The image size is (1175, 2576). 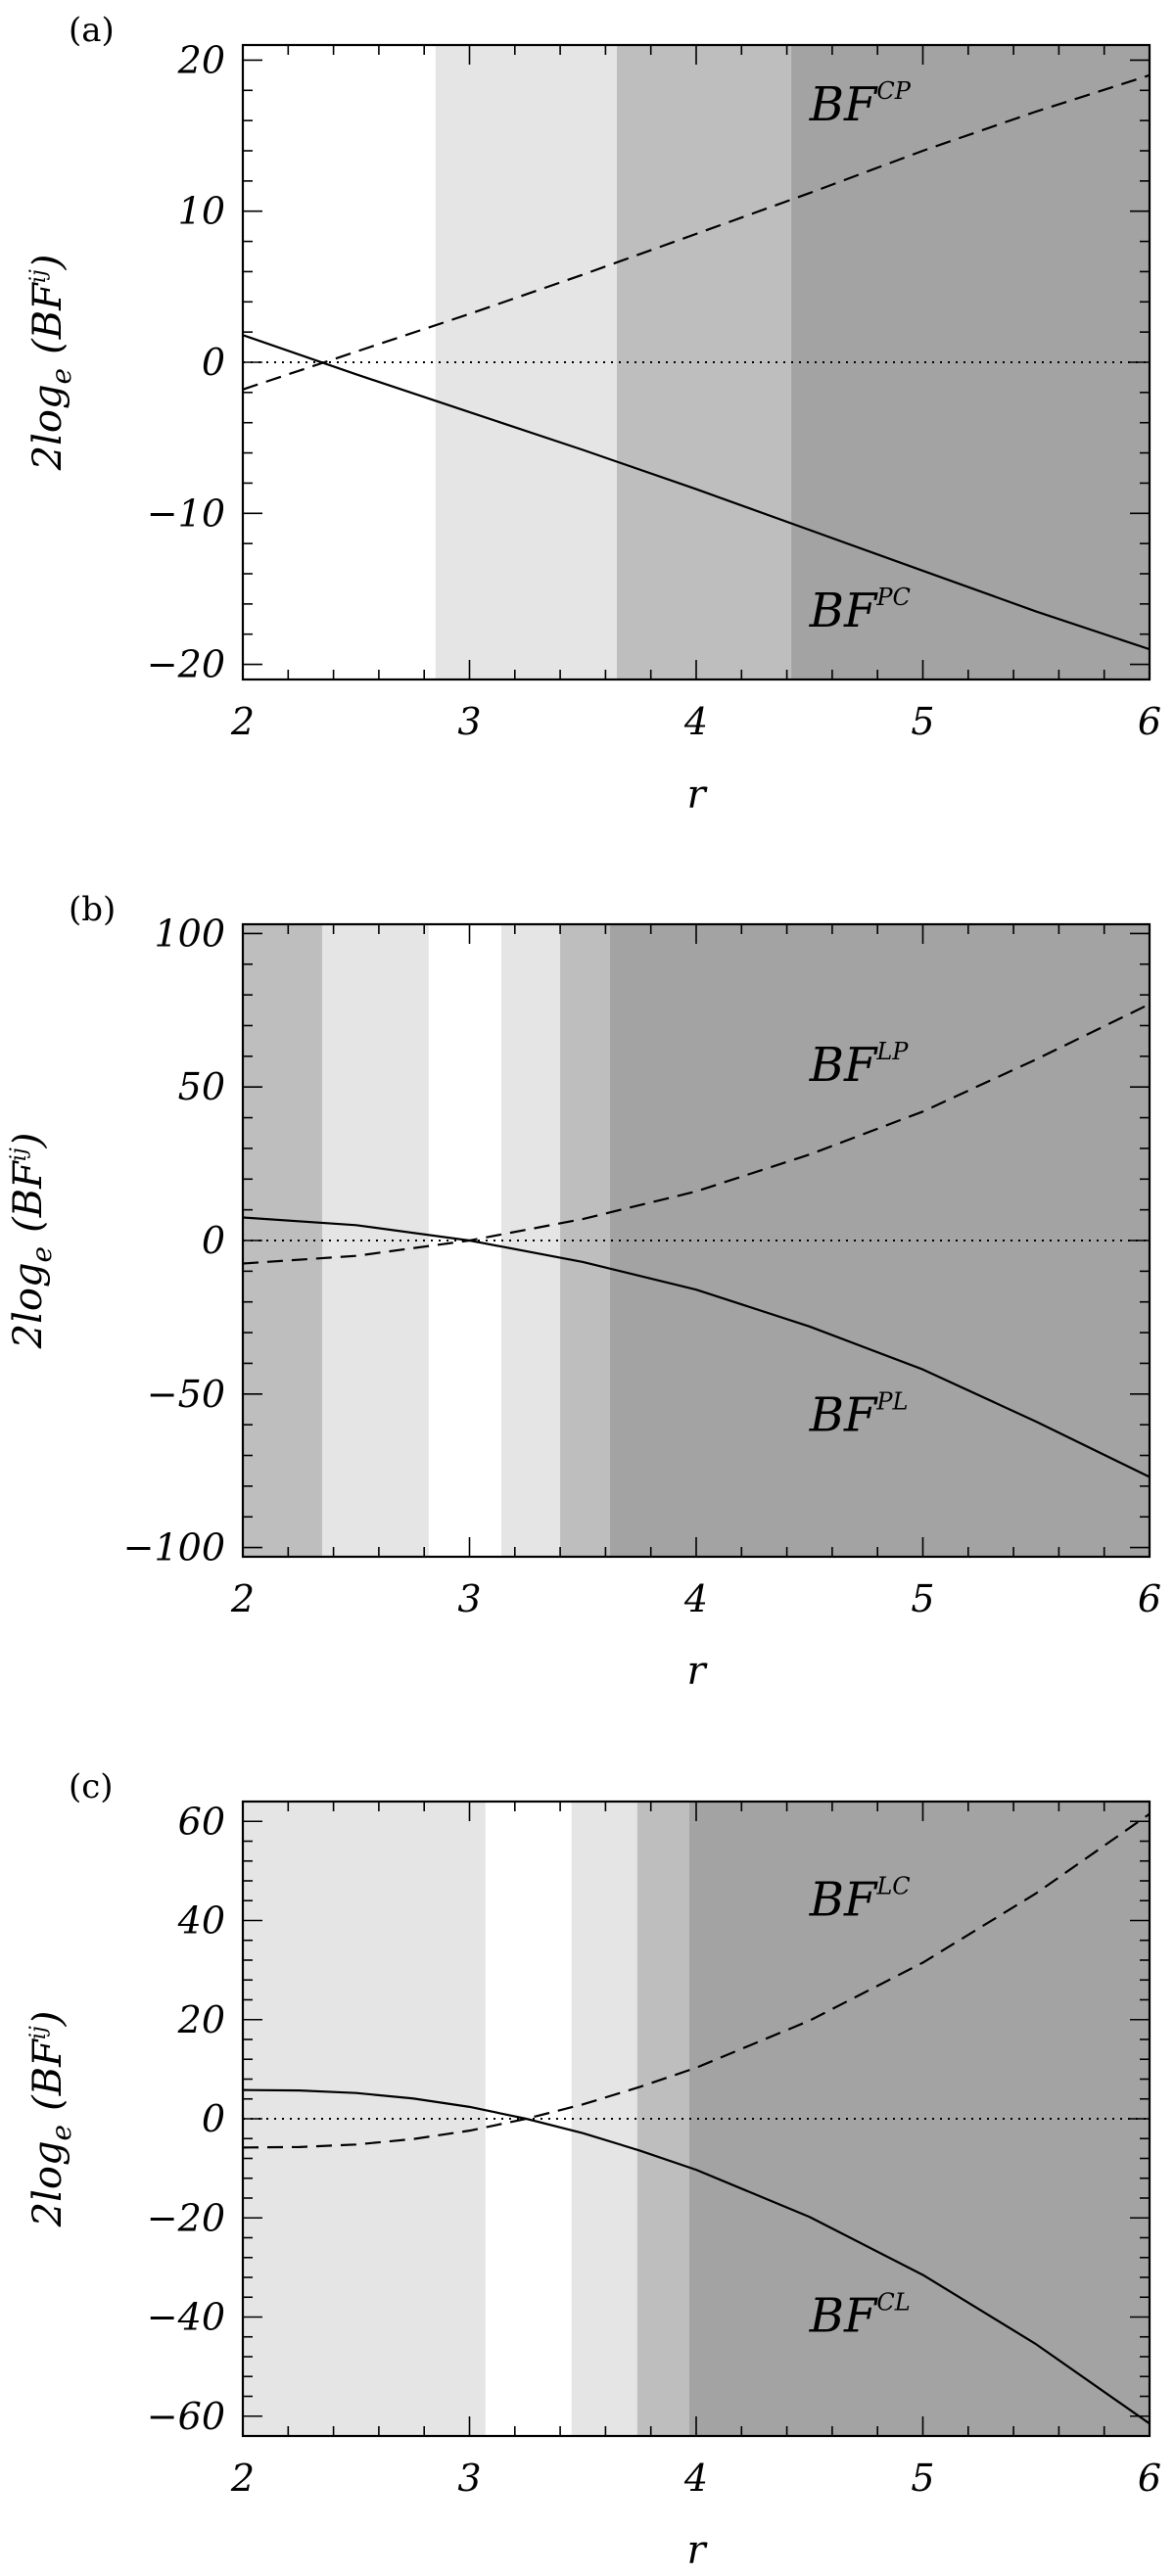 What do you see at coordinates (92, 31) in the screenshot?
I see `panel-label: (a)` at bounding box center [92, 31].